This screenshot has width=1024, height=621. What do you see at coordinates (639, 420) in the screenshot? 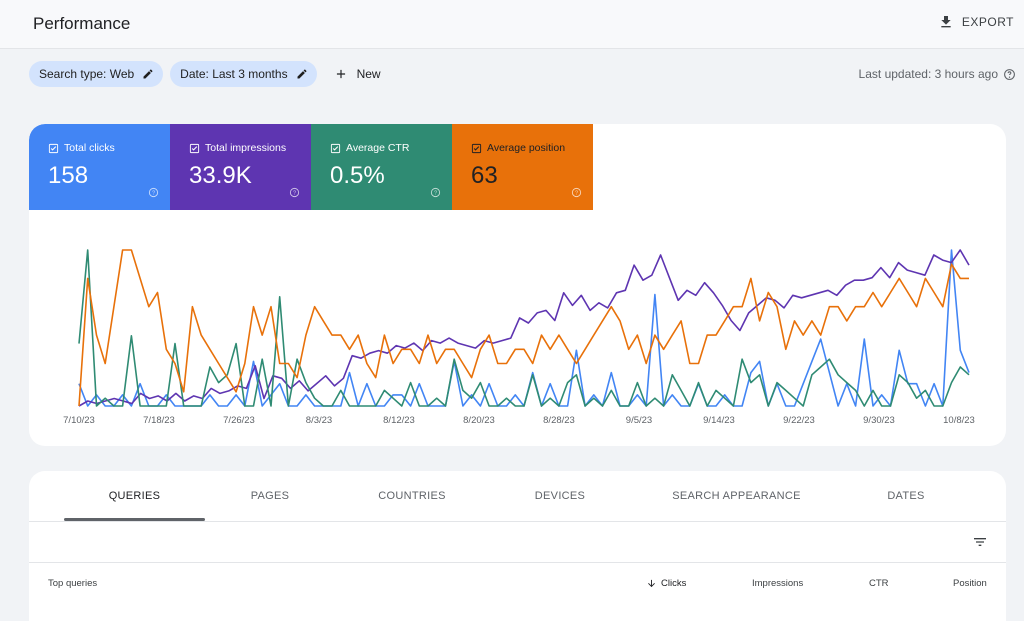
I see `x-tick-label: 9/5/23` at bounding box center [639, 420].